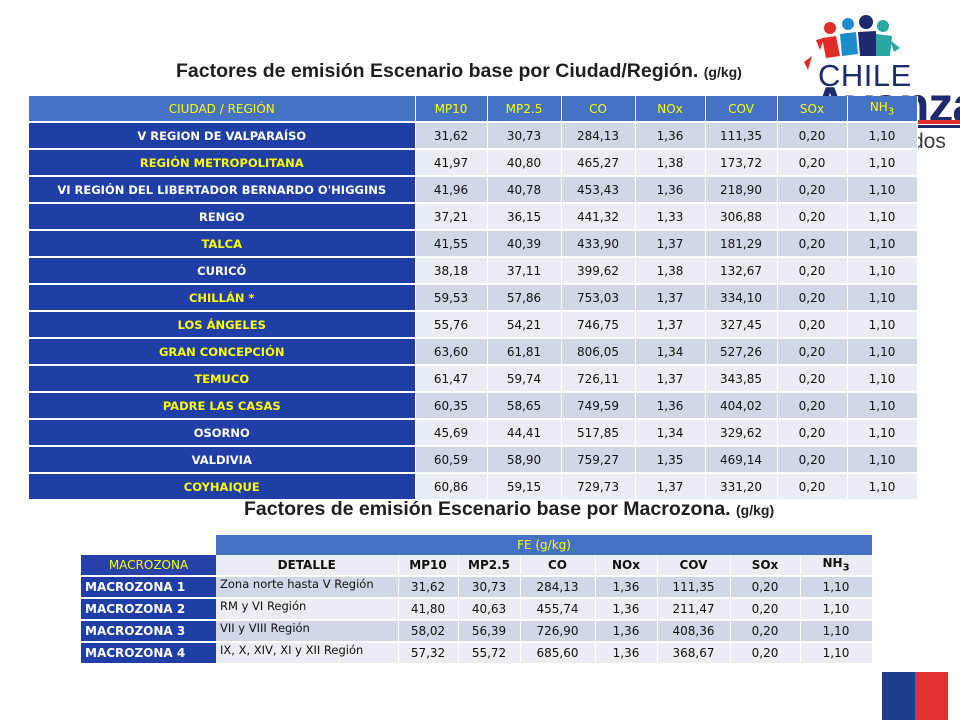 The width and height of the screenshot is (960, 720). Describe the element at coordinates (694, 630) in the screenshot. I see `value-cell: 408,36` at that location.